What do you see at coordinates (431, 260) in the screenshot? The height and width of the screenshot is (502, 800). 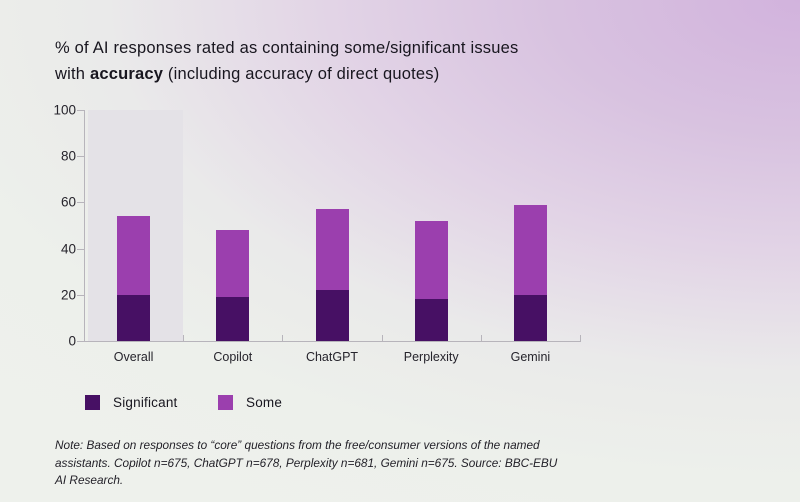 I see `bar-perplexity-some` at bounding box center [431, 260].